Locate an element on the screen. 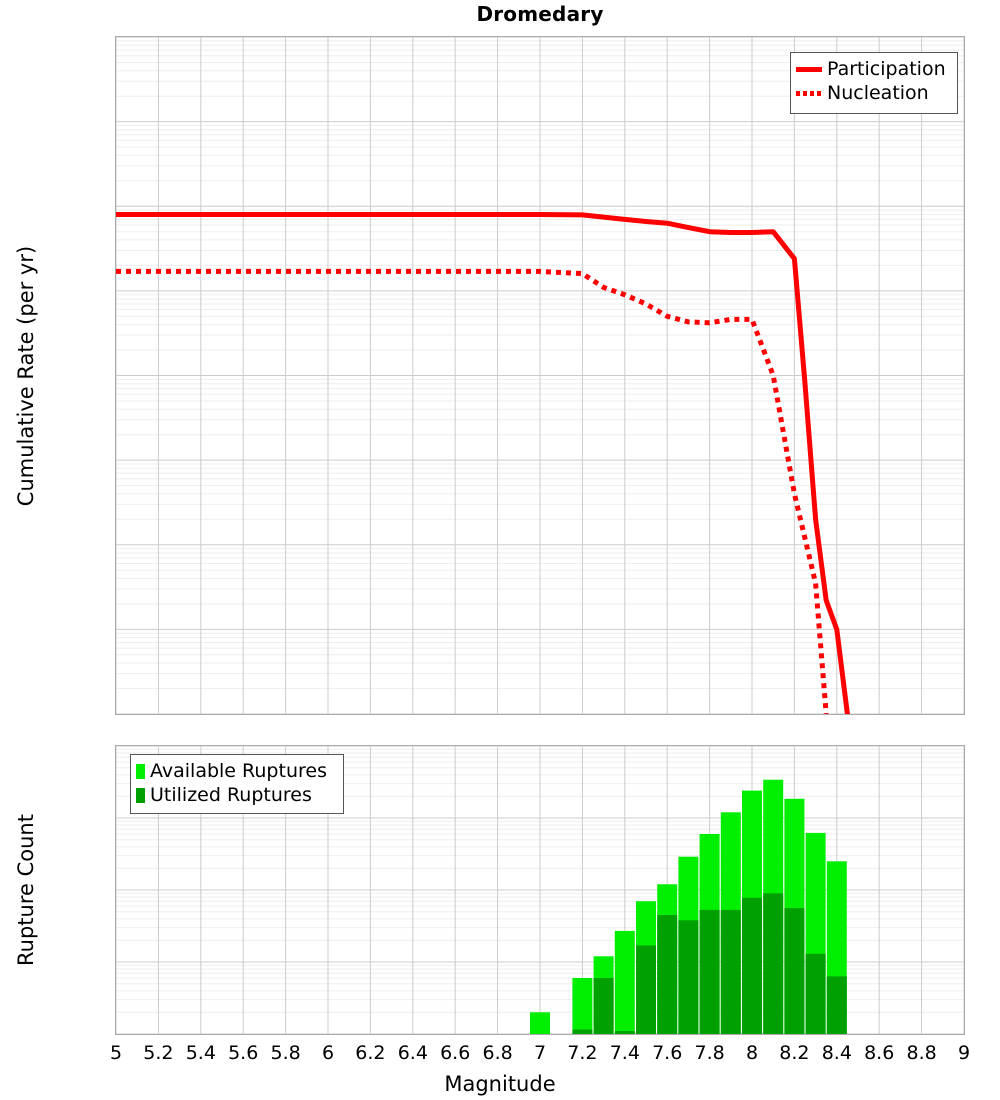  bar-available-7.2 is located at coordinates (582, 1006).